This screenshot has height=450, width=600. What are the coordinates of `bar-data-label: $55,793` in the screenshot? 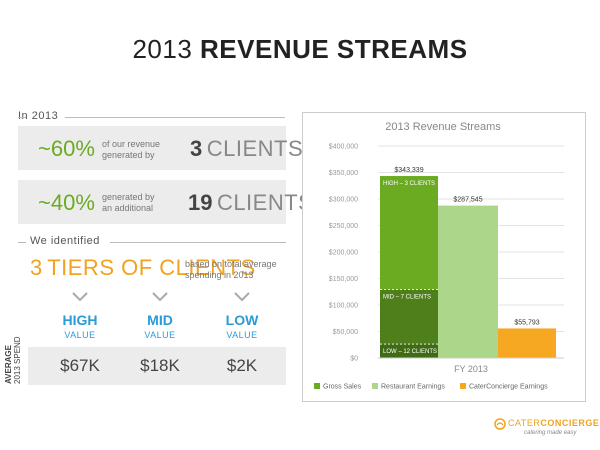 It's located at (526, 322).